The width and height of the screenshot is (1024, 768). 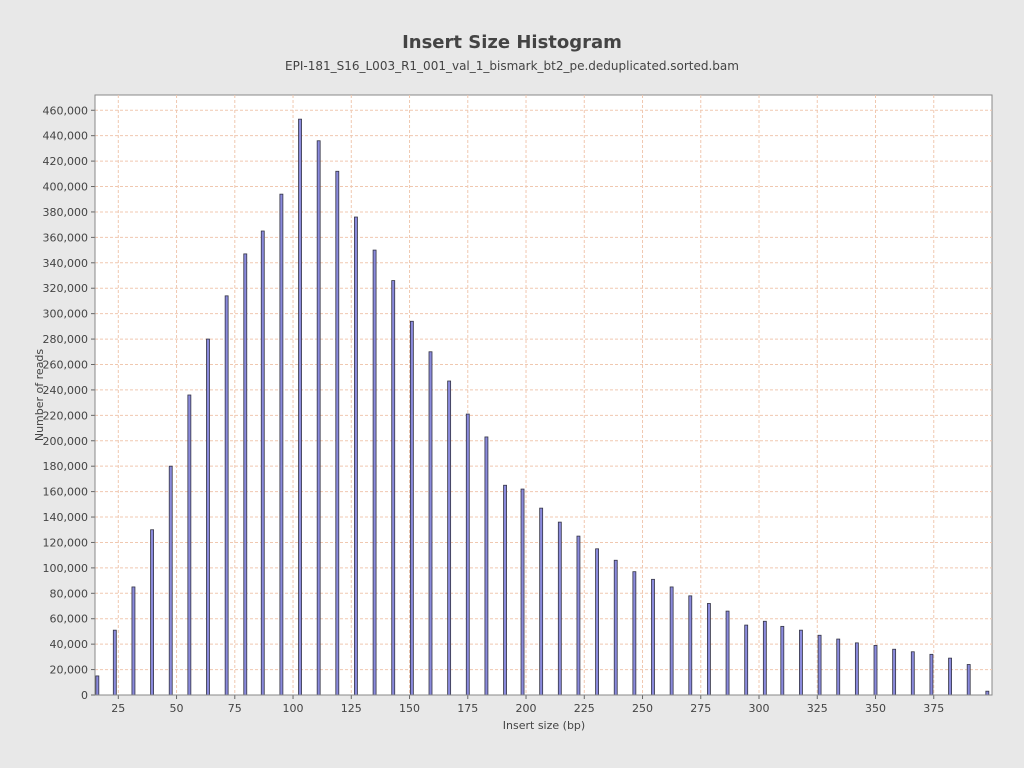 What do you see at coordinates (235, 708) in the screenshot?
I see `x-tick-label: 75` at bounding box center [235, 708].